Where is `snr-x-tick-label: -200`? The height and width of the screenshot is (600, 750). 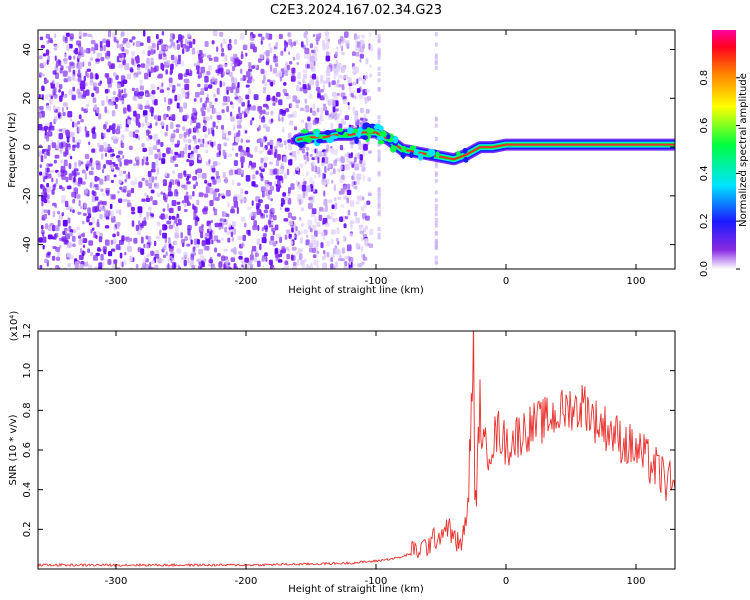 snr-x-tick-label: -200 is located at coordinates (246, 581).